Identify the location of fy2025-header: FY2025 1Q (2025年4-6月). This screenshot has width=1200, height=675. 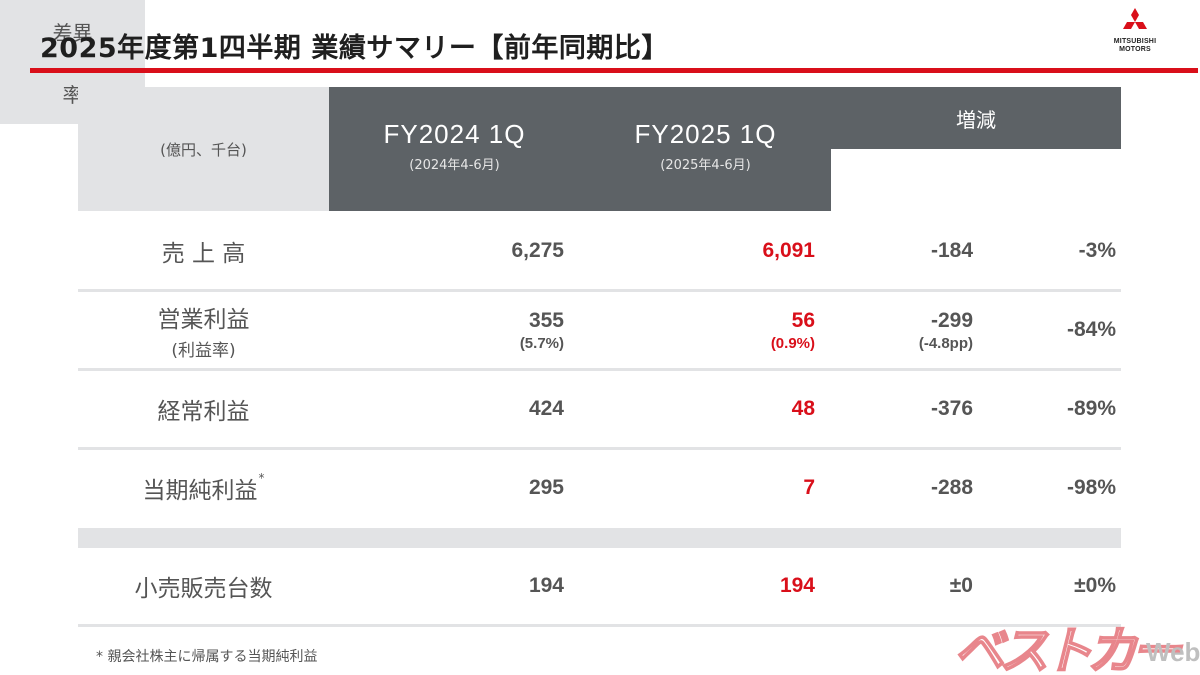
(705, 149).